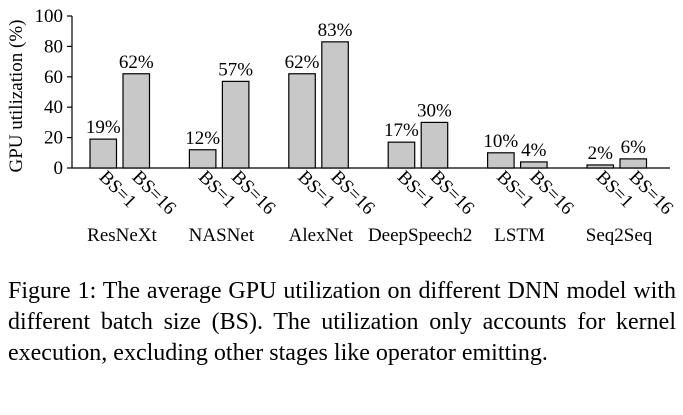 This screenshot has height=415, width=683. I want to click on bar-seq2seq-bs16, so click(633, 163).